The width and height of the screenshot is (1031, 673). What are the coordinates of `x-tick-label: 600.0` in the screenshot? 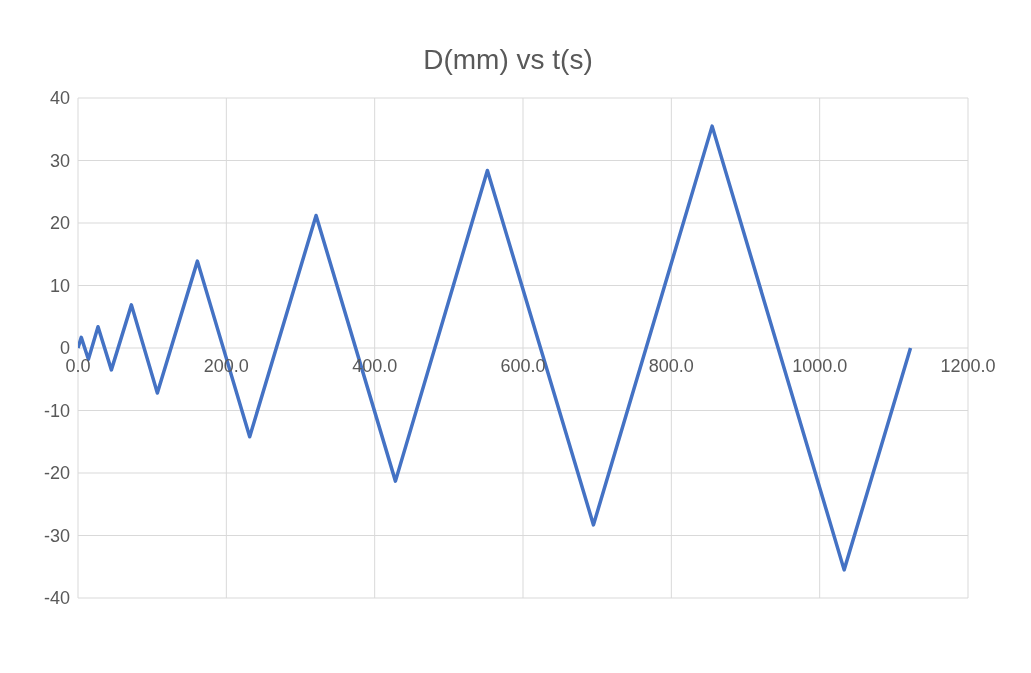 It's located at (523, 366).